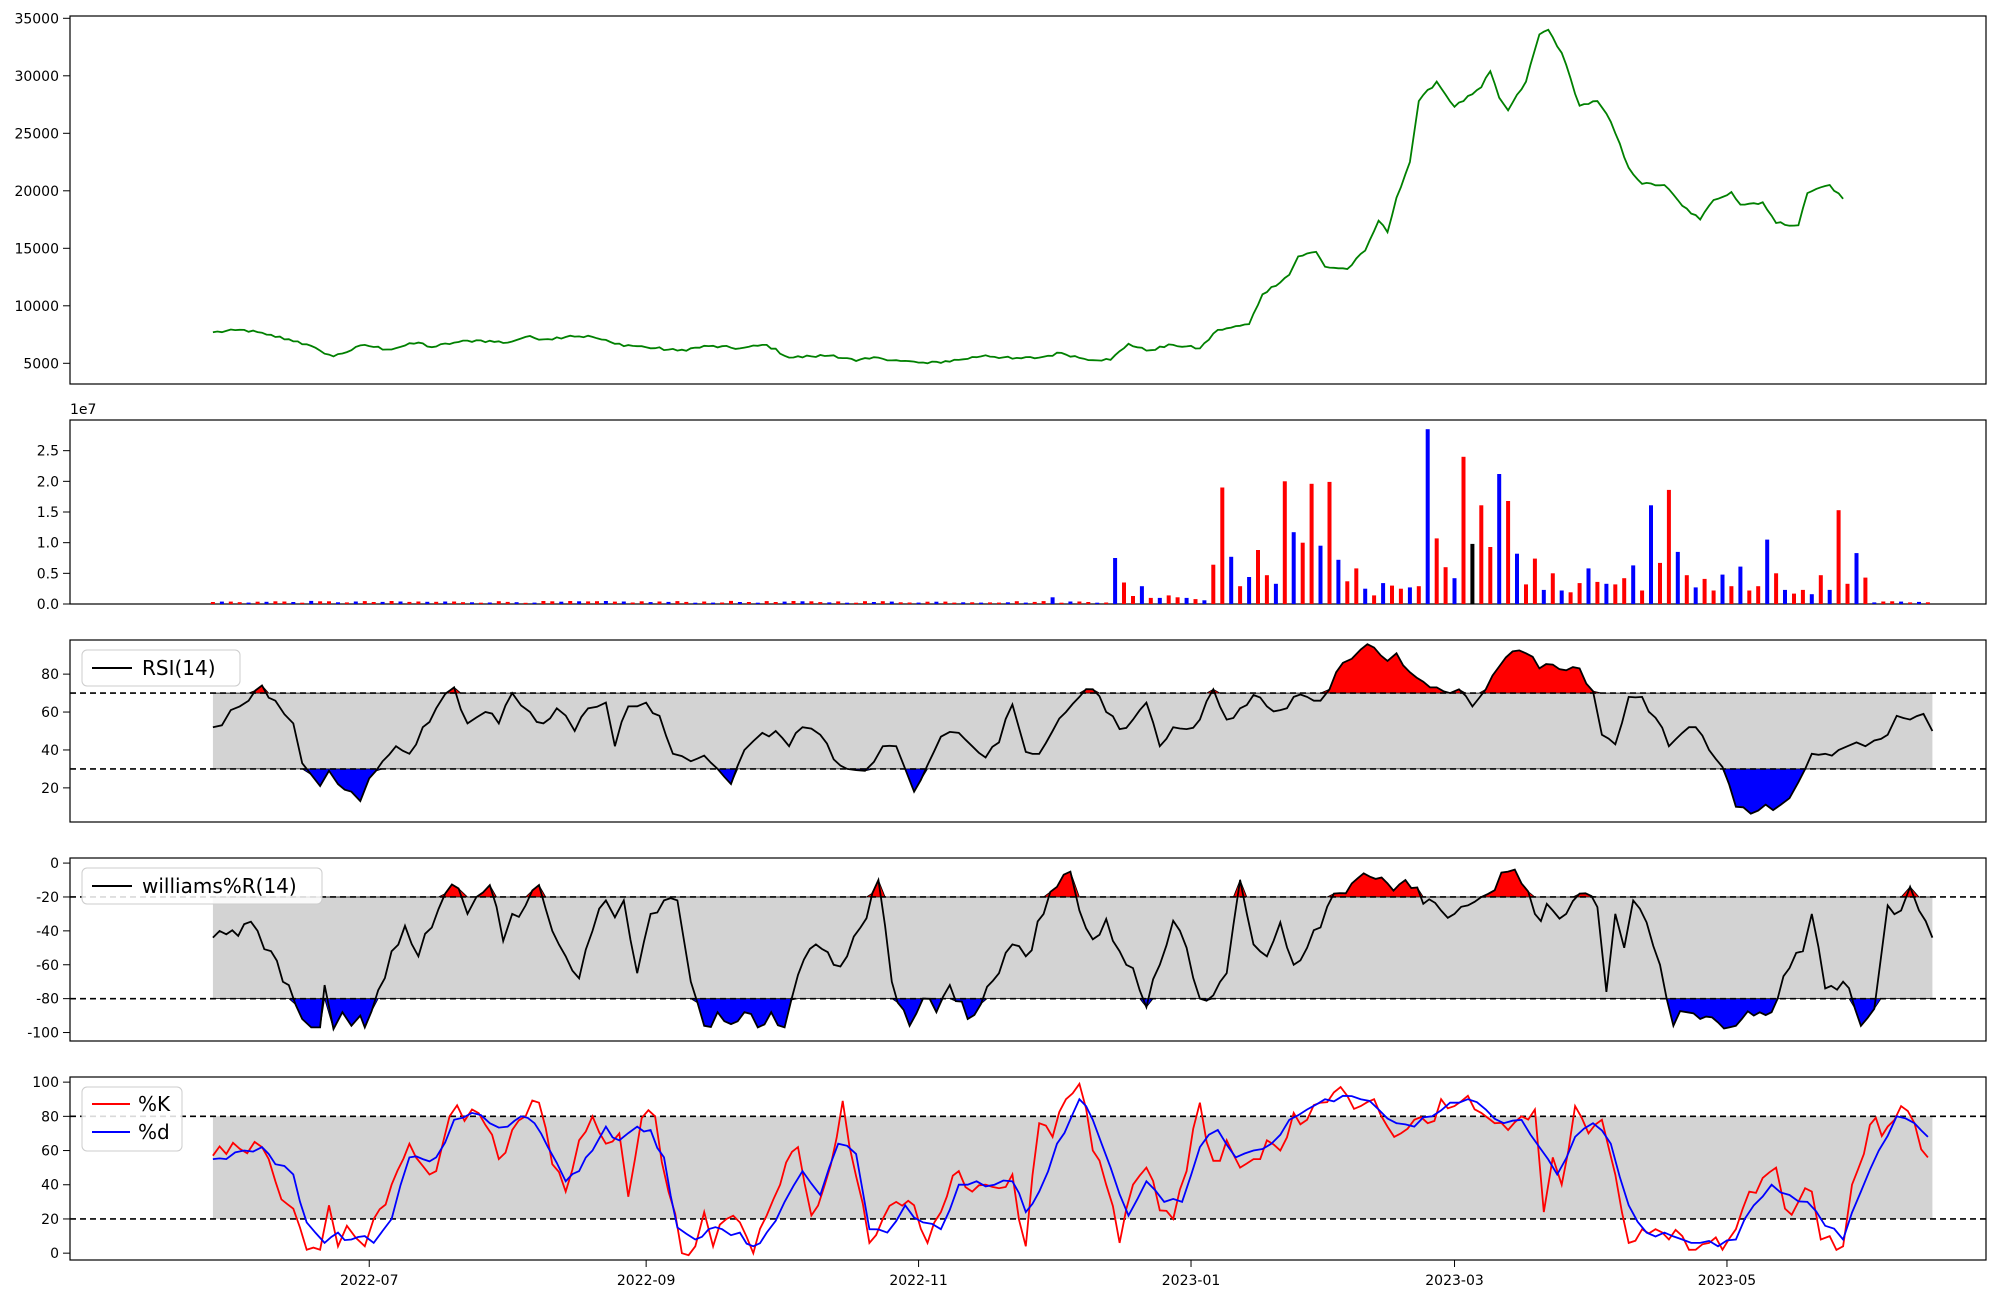 This screenshot has height=1300, width=2000. Describe the element at coordinates (219, 886) in the screenshot. I see `legend-label: williams%R(14)` at that location.